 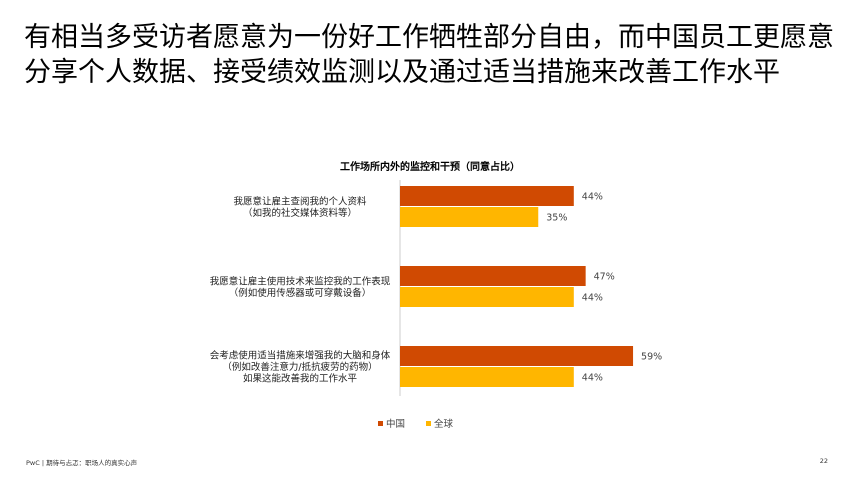 What do you see at coordinates (823, 461) in the screenshot?
I see `page-number: 22` at bounding box center [823, 461].